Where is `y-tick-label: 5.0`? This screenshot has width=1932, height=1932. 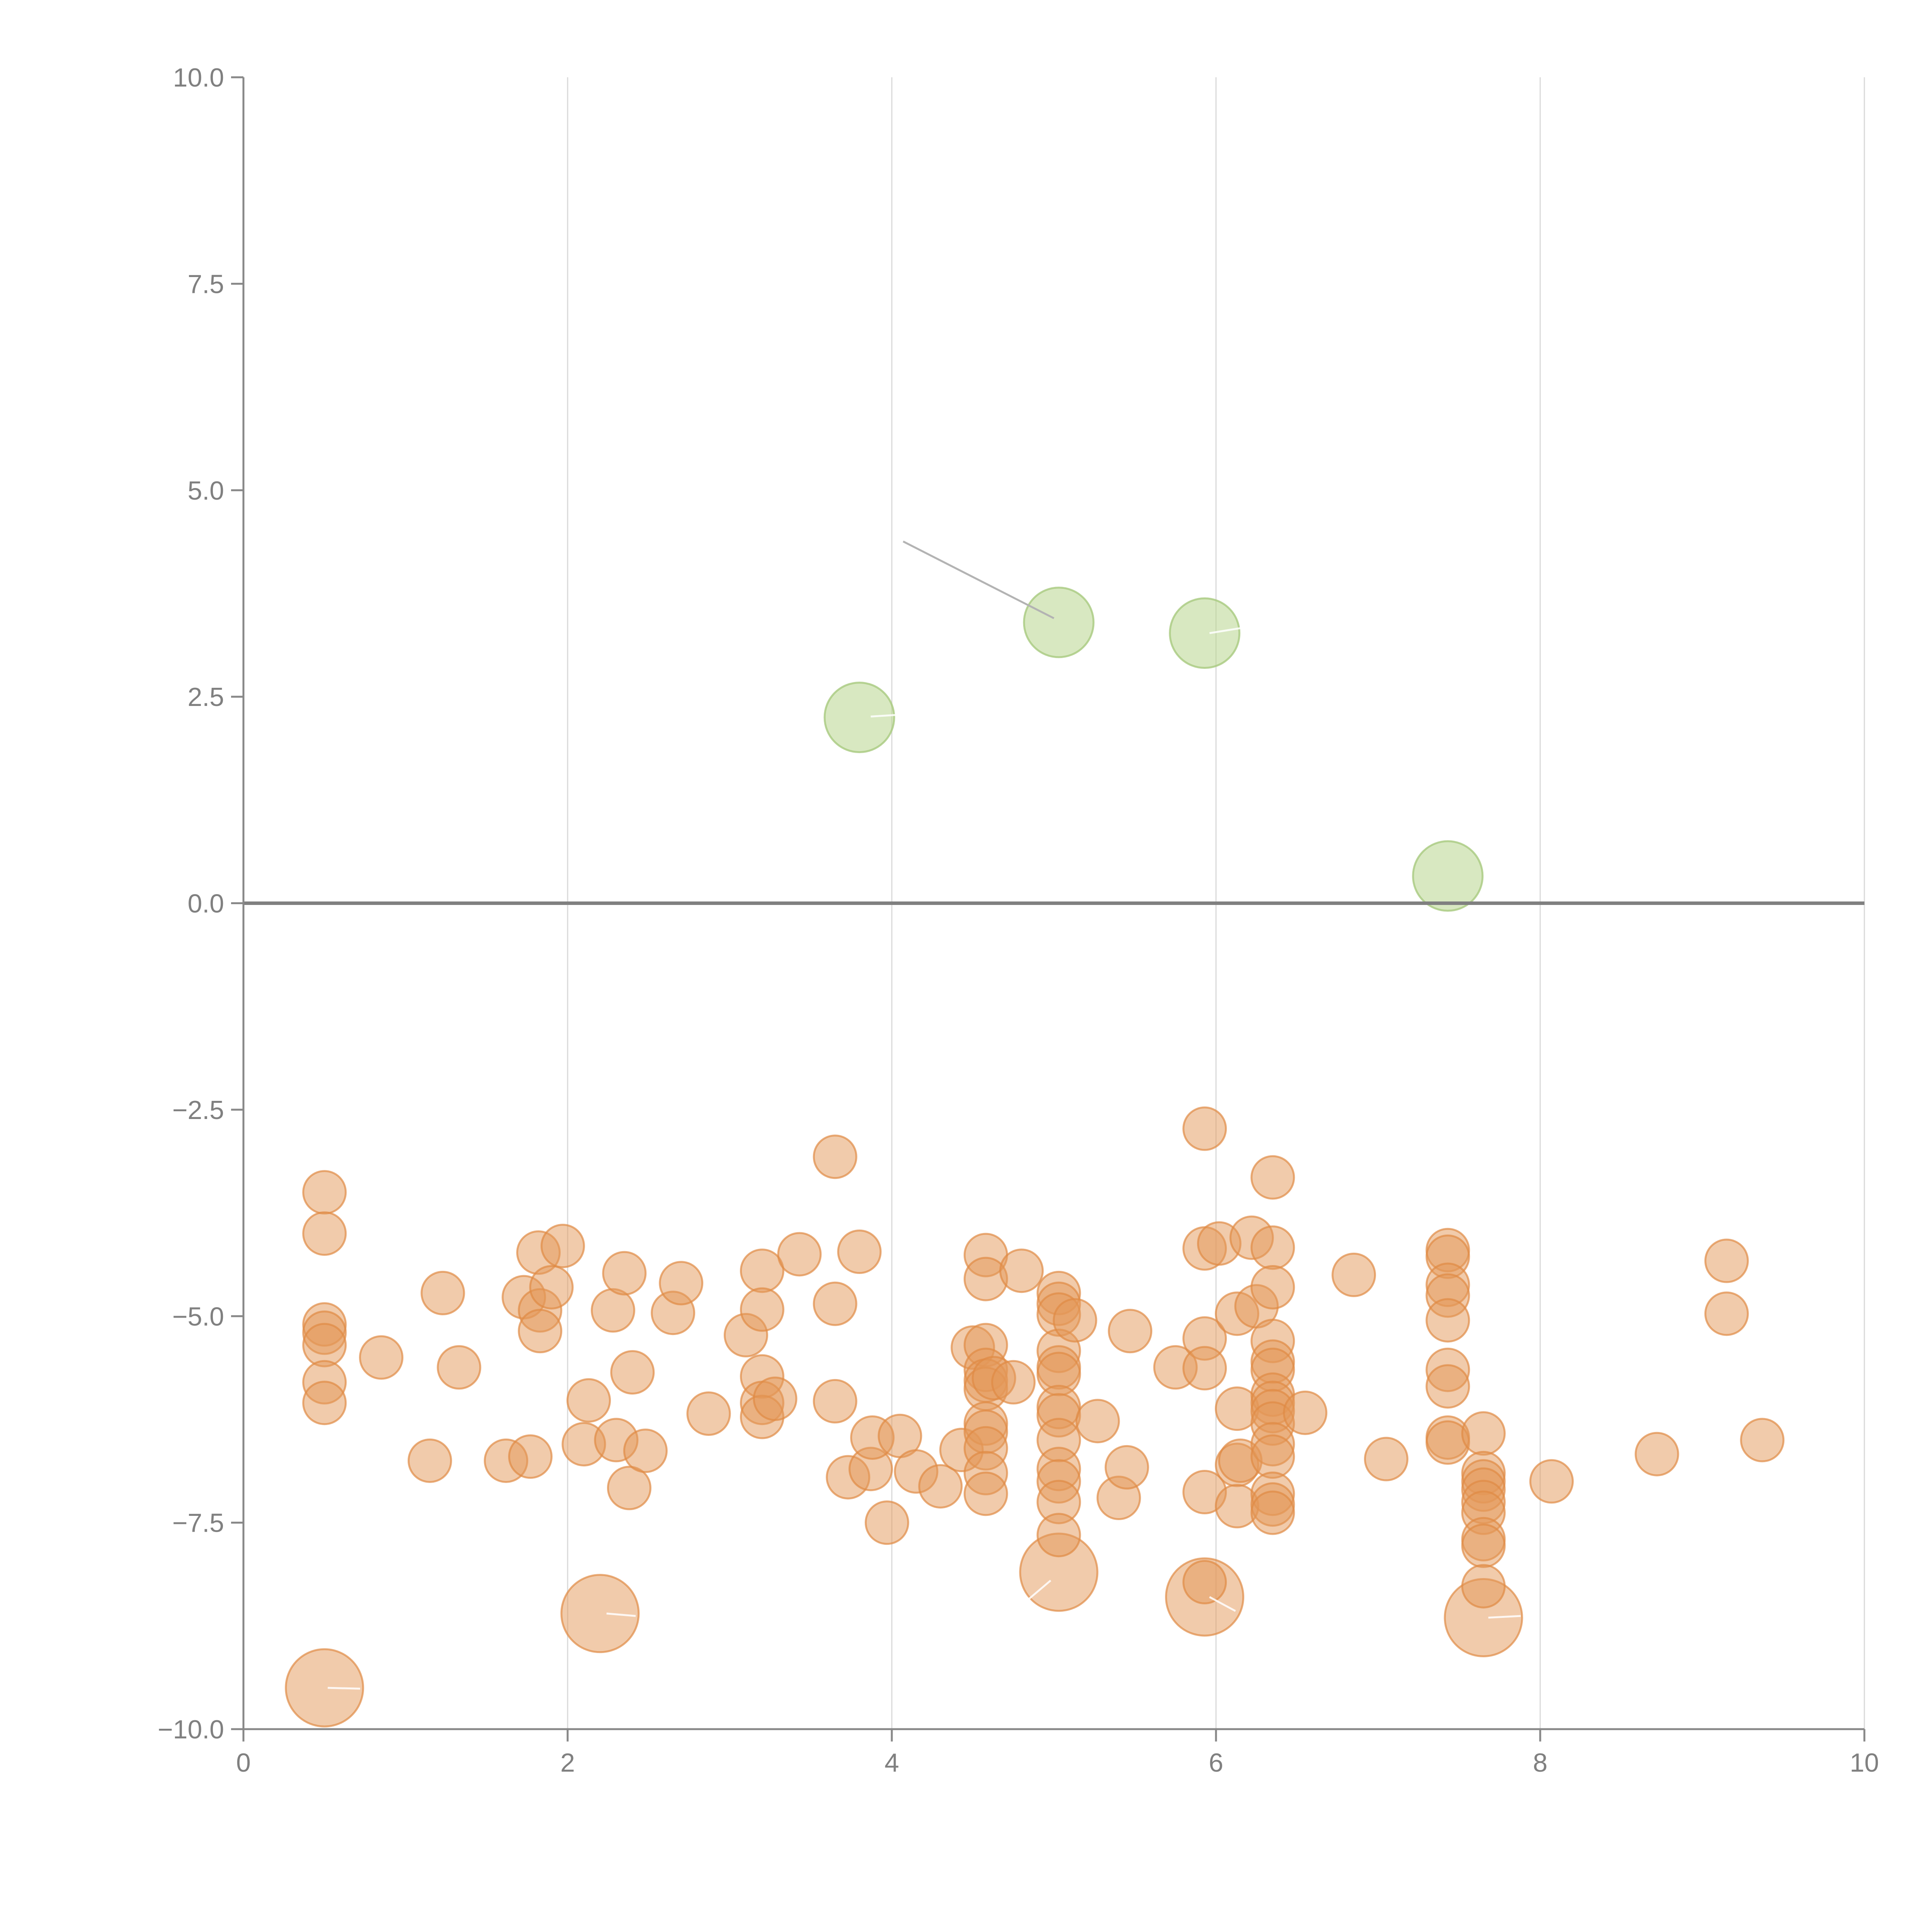
y-tick-label: 5.0 is located at coordinates (205, 491).